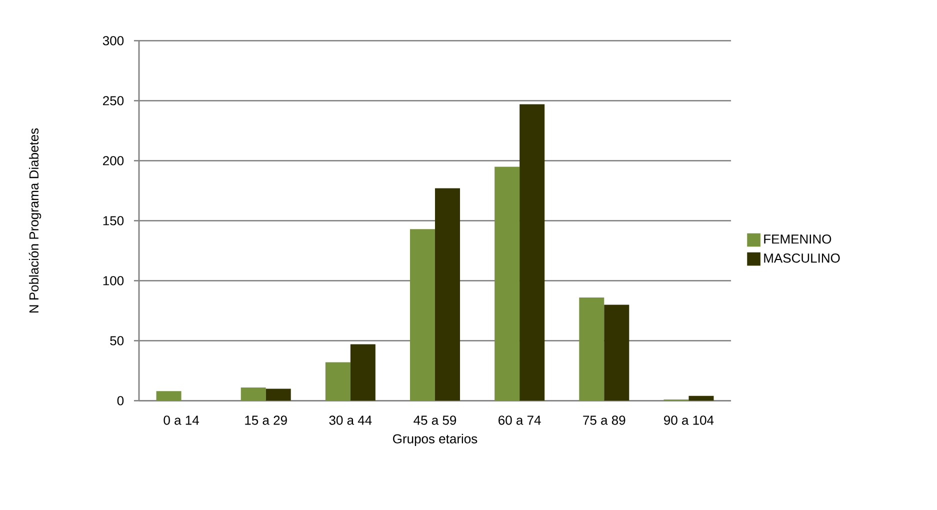  I want to click on y-tick-label: 250, so click(113, 101).